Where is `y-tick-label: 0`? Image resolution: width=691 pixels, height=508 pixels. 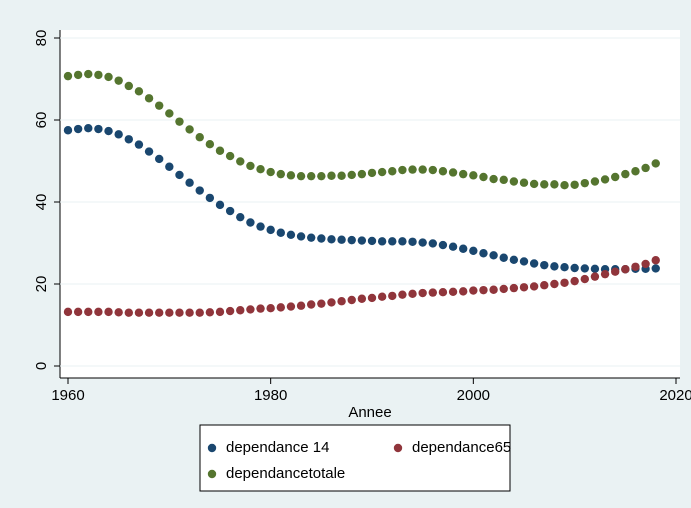
y-tick-label: 0 is located at coordinates (41, 366).